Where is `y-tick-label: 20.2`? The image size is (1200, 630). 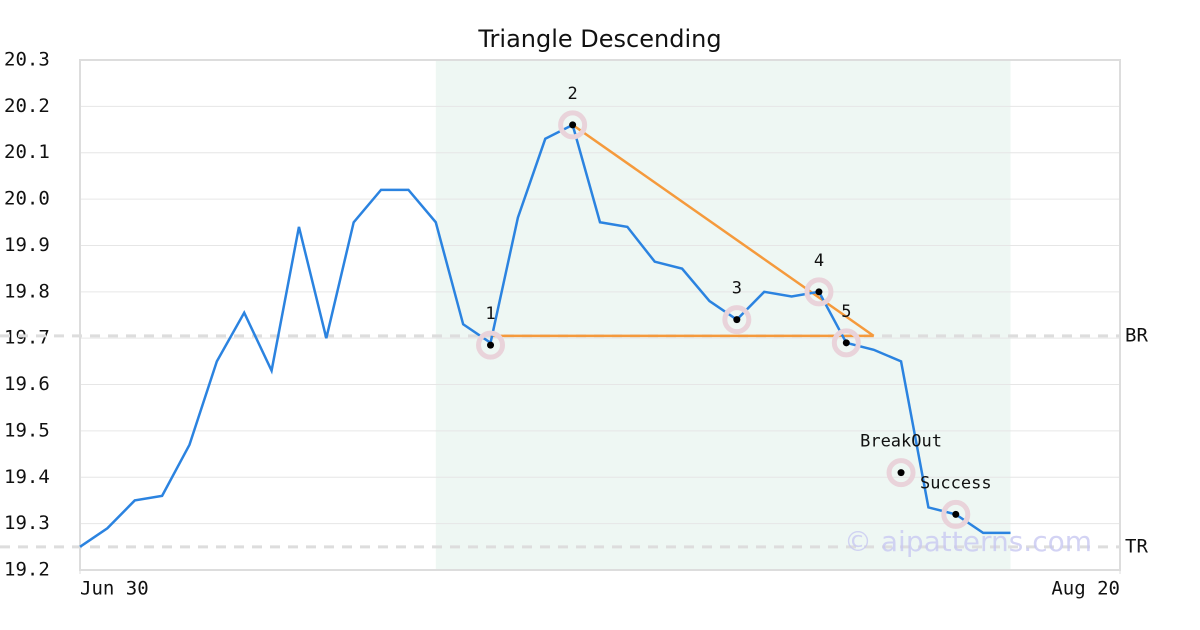 y-tick-label: 20.2 is located at coordinates (27, 106).